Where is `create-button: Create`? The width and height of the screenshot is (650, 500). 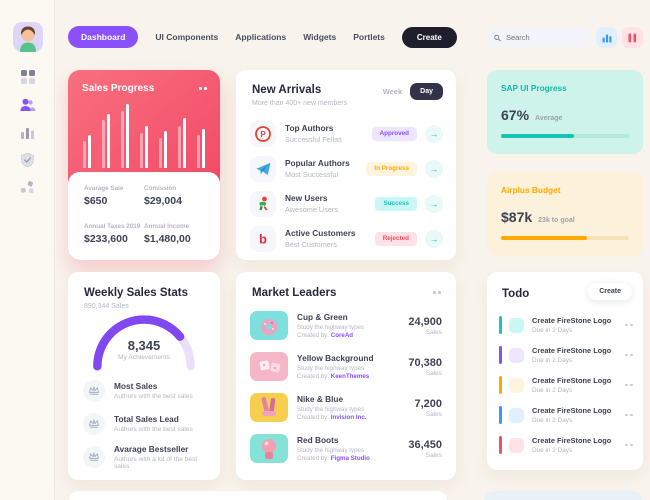 create-button: Create is located at coordinates (429, 37).